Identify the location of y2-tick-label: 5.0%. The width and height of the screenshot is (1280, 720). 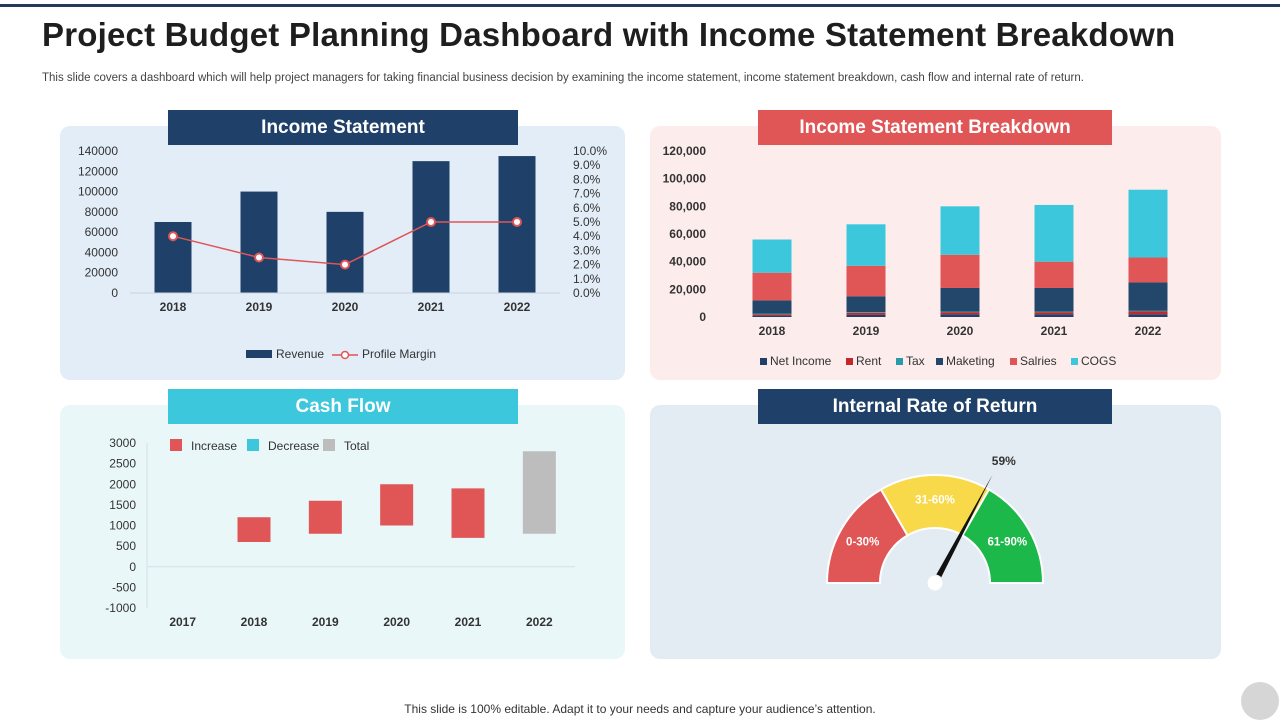
(587, 222).